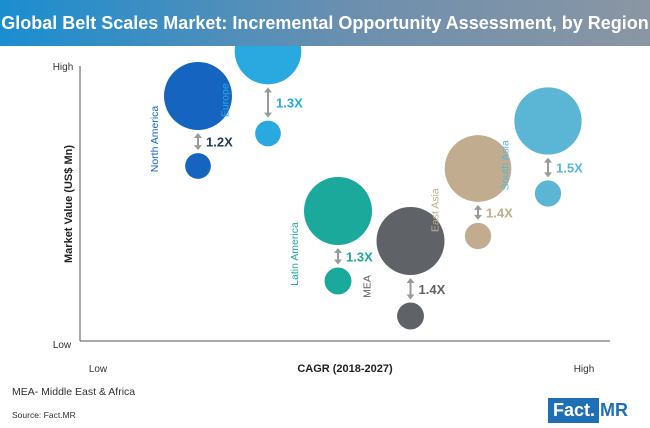  Describe the element at coordinates (548, 175) in the screenshot. I see `south-asia-arrow-head-down` at that location.